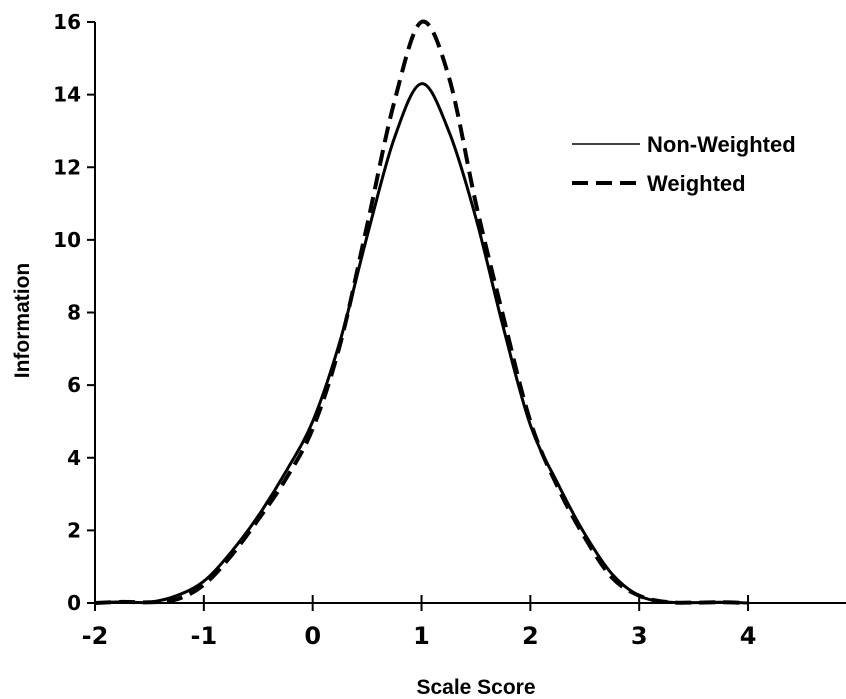 The height and width of the screenshot is (699, 846). Describe the element at coordinates (312, 636) in the screenshot. I see `x-tick-label: 0` at that location.